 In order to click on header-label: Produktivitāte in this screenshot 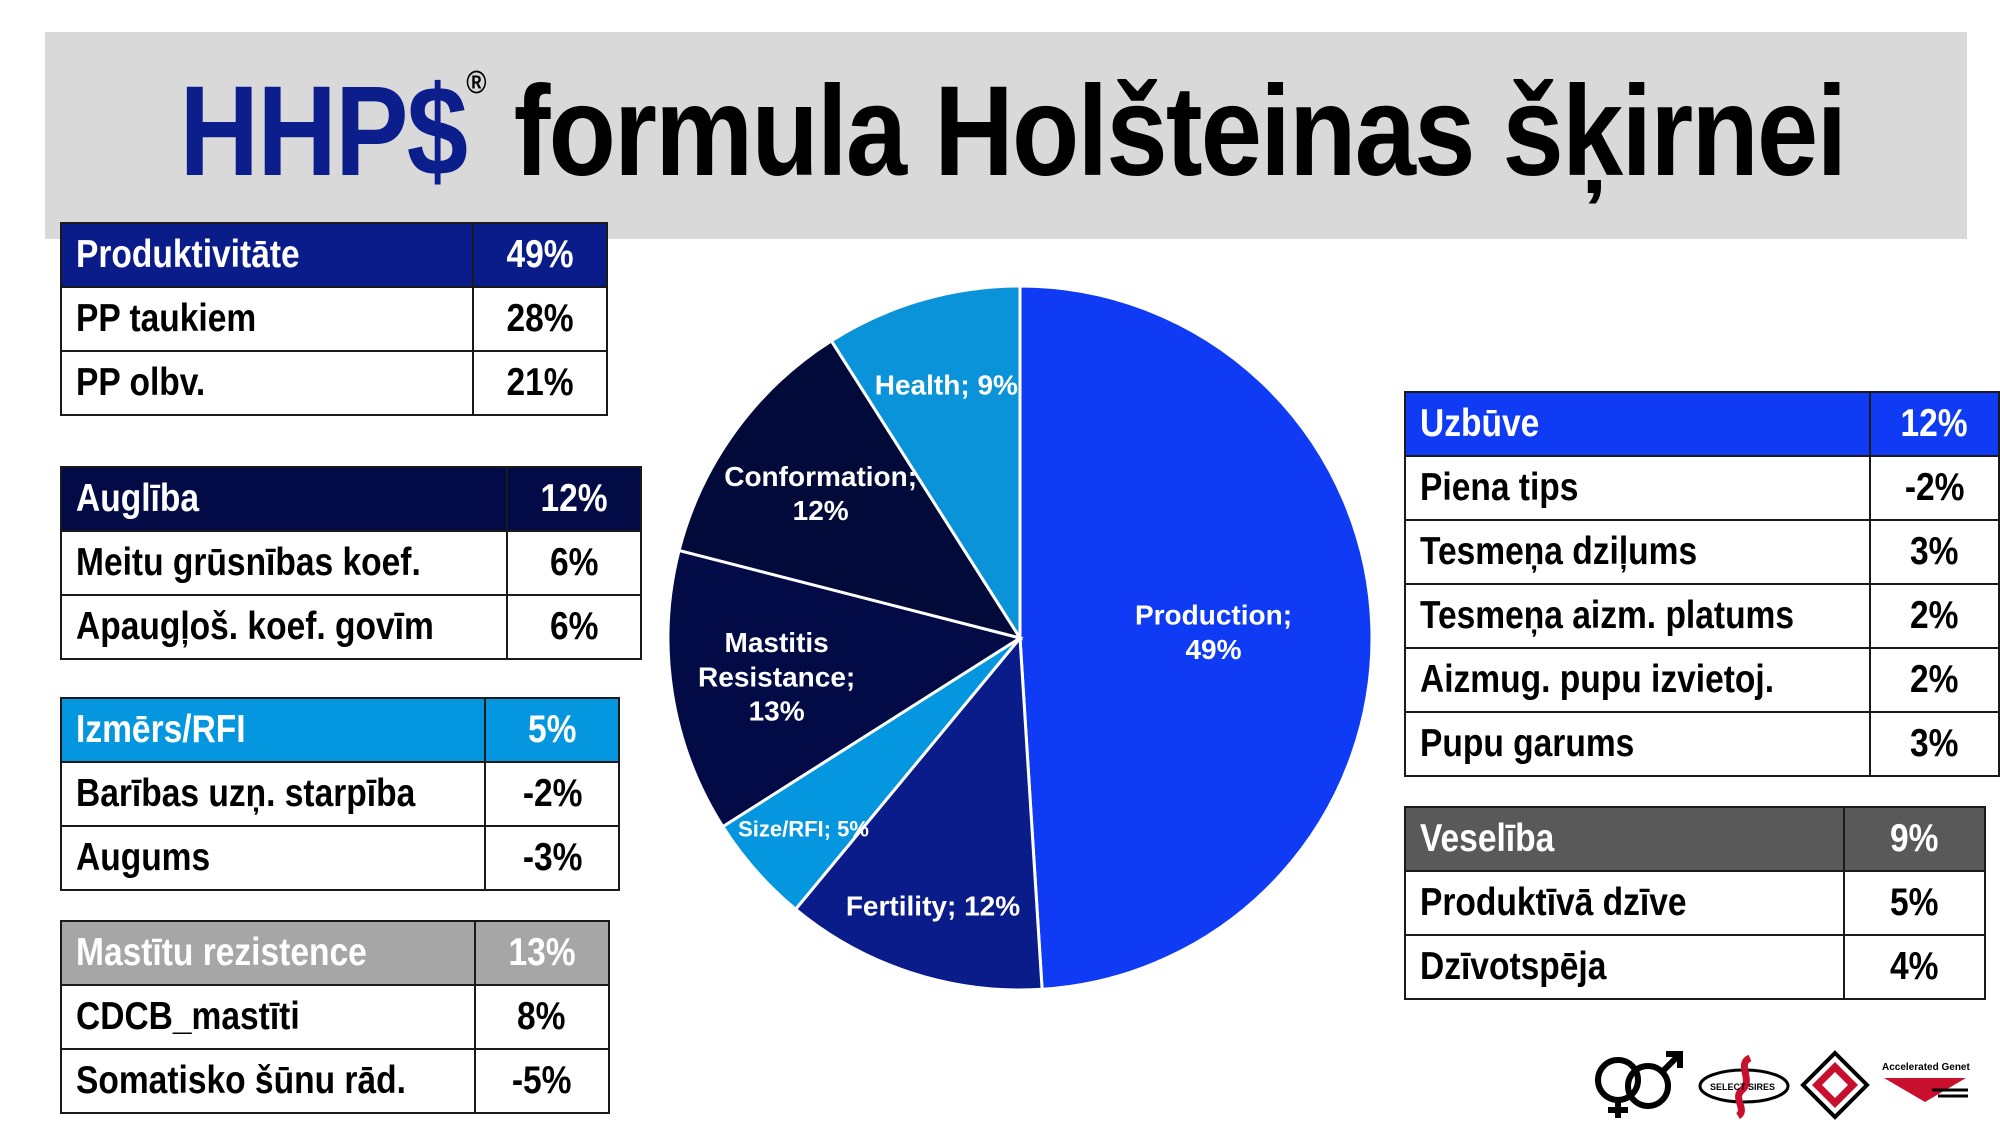, I will do `click(267, 255)`.